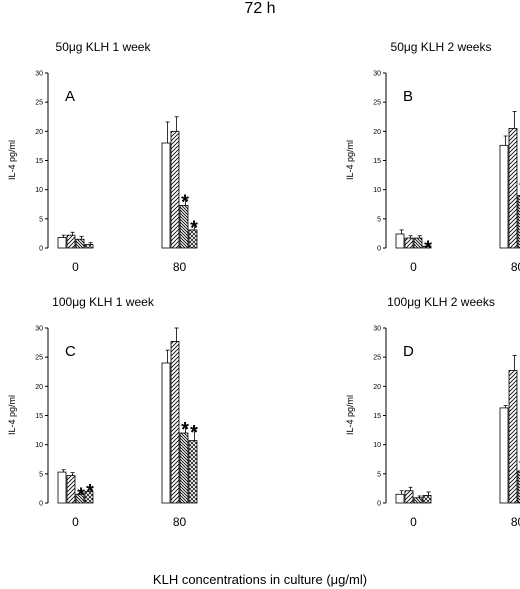 This screenshot has height=589, width=520. What do you see at coordinates (70, 96) in the screenshot?
I see `panel-label: A` at bounding box center [70, 96].